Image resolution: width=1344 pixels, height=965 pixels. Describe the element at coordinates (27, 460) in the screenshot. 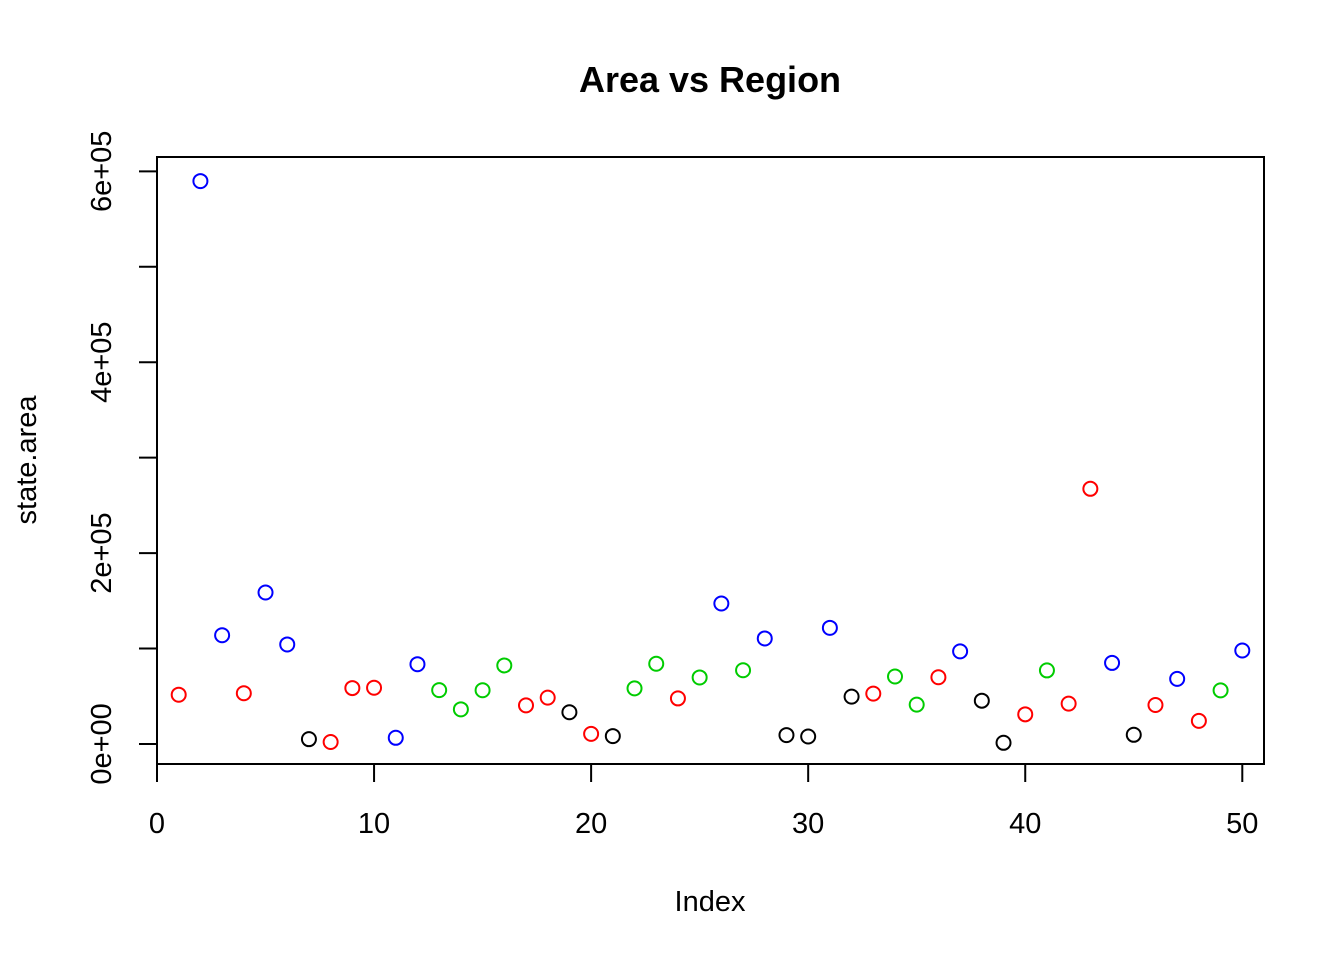

I see `y-axis-title: state.area` at that location.